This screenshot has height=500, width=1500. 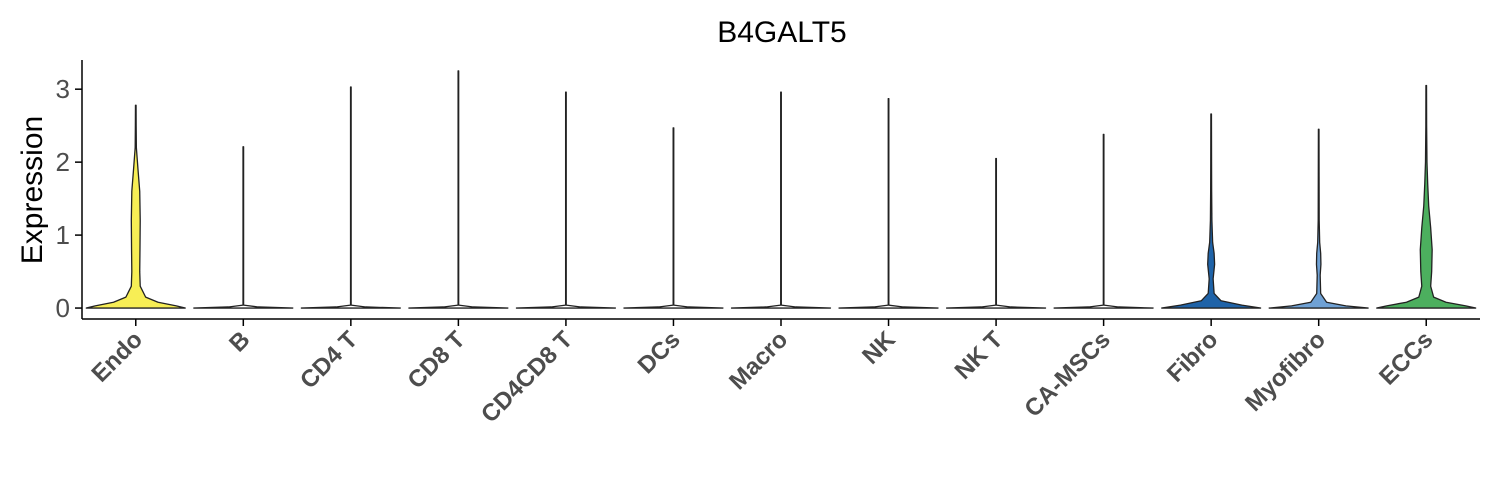 What do you see at coordinates (1193, 357) in the screenshot?
I see `x-tick-label: Fibro` at bounding box center [1193, 357].